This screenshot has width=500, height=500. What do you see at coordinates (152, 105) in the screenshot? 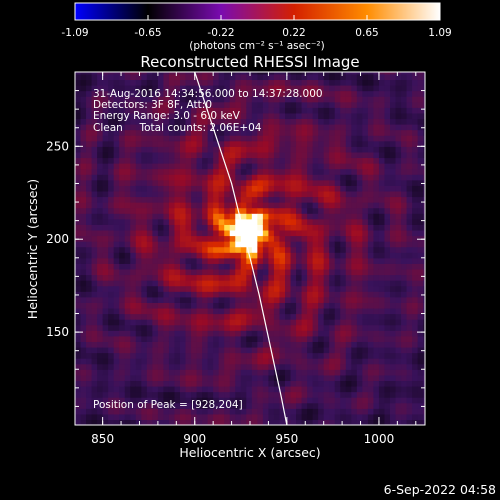
I see `annotation-detectors: Detectors: 3F 8F, Att:0` at bounding box center [152, 105].